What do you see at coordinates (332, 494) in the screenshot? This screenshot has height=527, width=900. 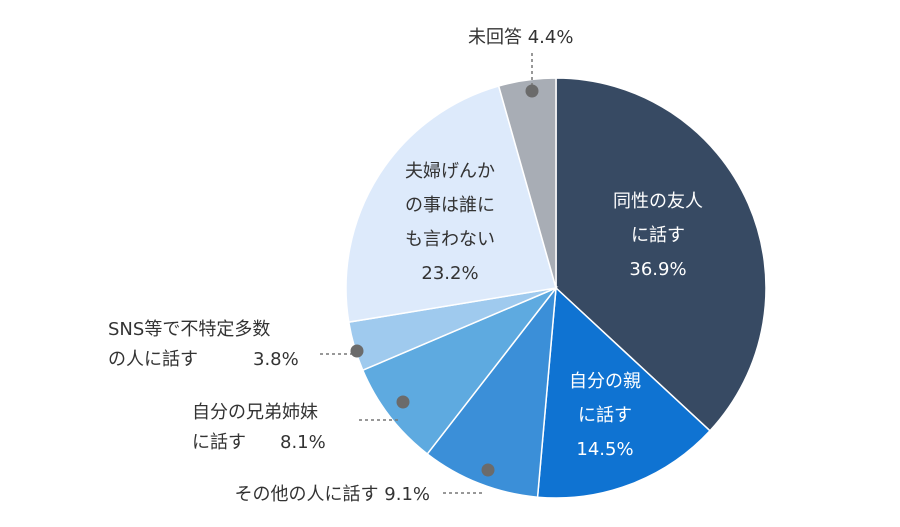 I see `slice-label: その他の人に話す 9.1%` at bounding box center [332, 494].